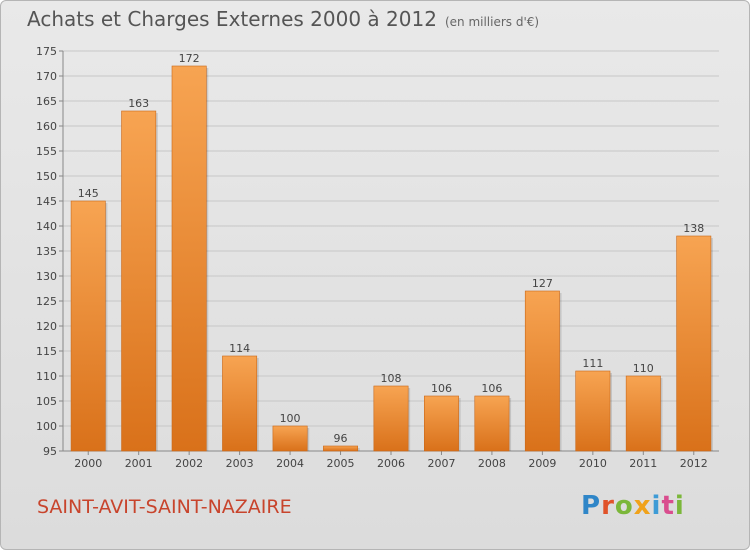 The width and height of the screenshot is (750, 550). I want to click on y-tick-label: 95, so click(50, 451).